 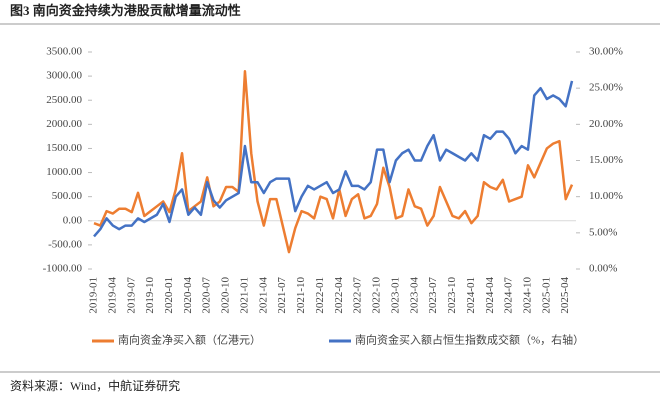 I want to click on x-tick-label: 2024-07, so click(x=509, y=295).